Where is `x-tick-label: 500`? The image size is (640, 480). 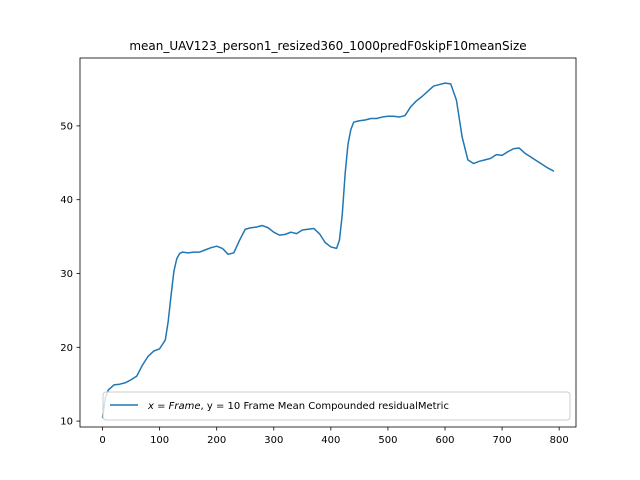 x-tick-label: 500 is located at coordinates (387, 440).